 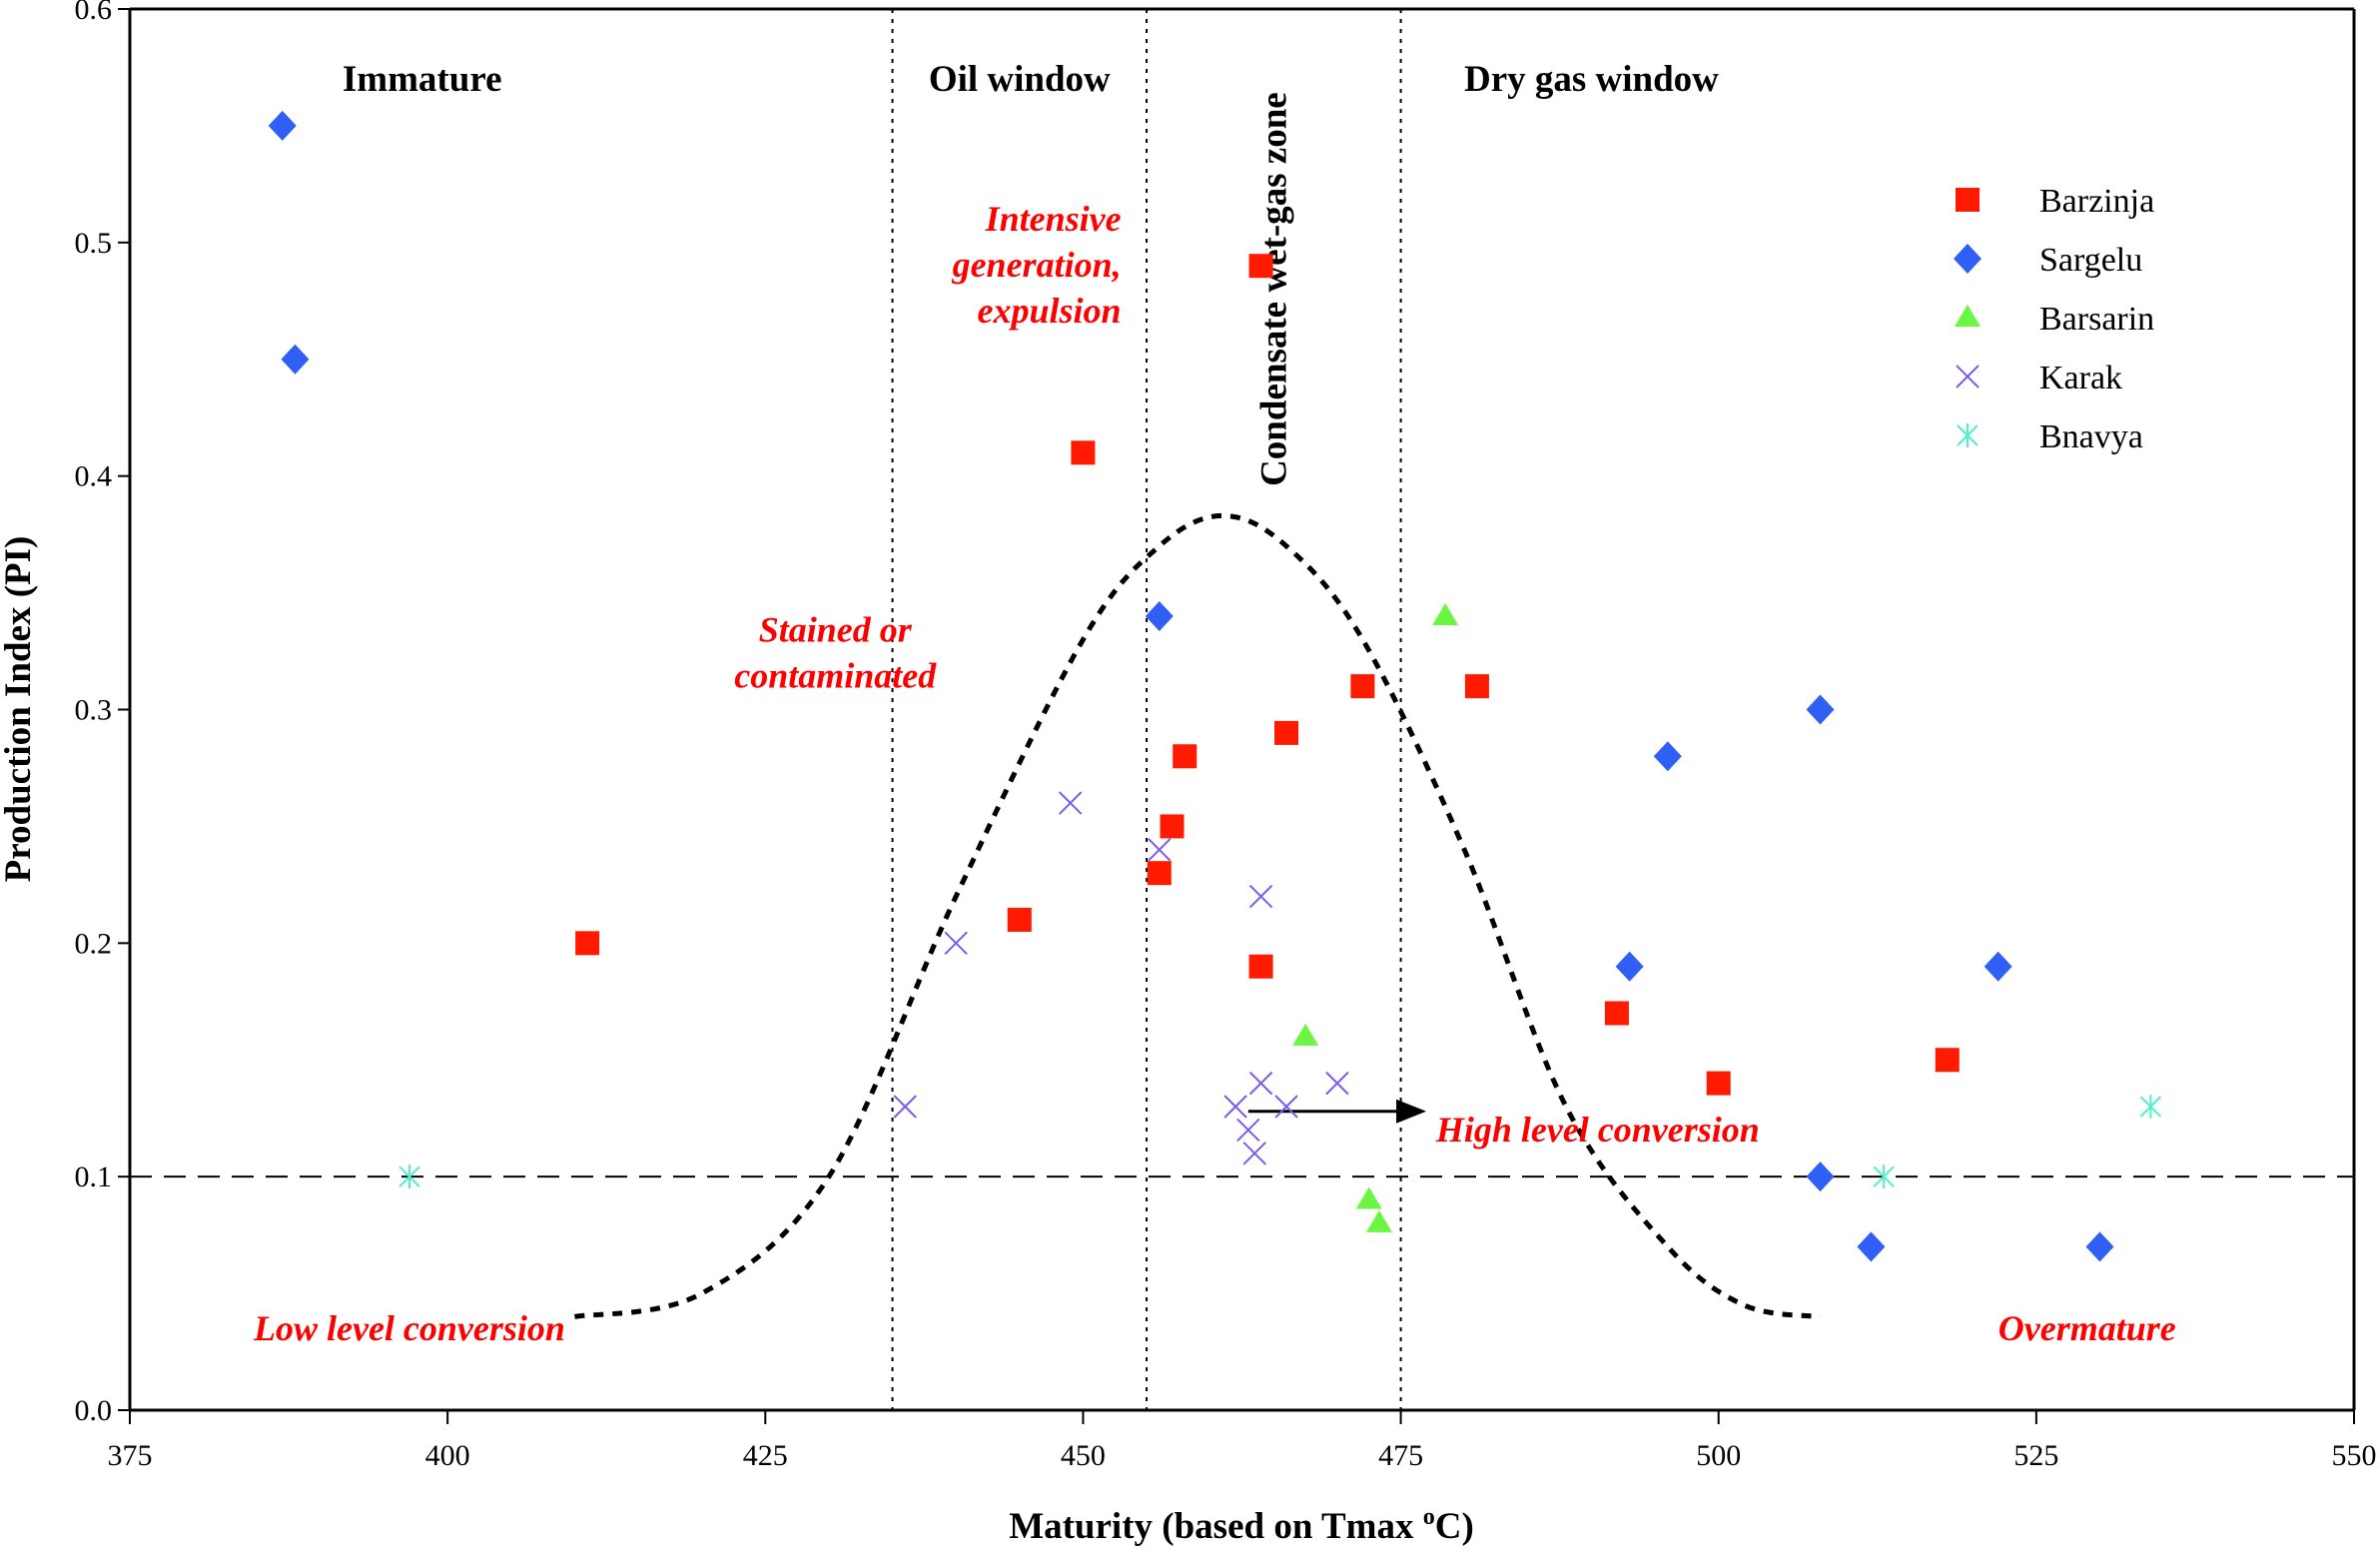 I want to click on x-tick-label: 425, so click(x=765, y=1455).